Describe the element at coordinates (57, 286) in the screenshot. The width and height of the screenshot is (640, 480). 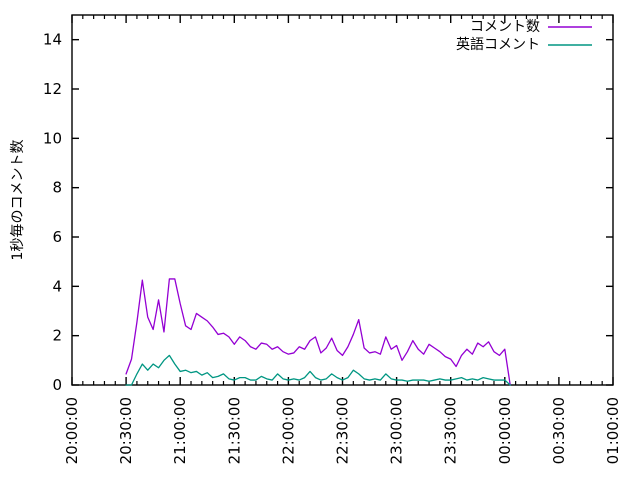
I see `y-tick-label: 4` at that location.